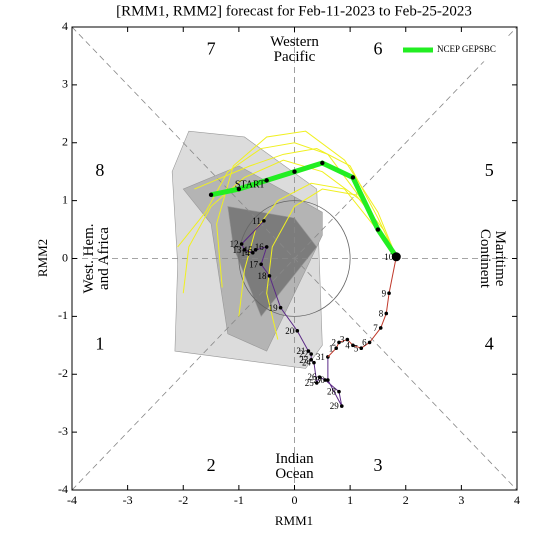 The height and width of the screenshot is (540, 540). I want to click on x-tick-label: 0, so click(295, 500).